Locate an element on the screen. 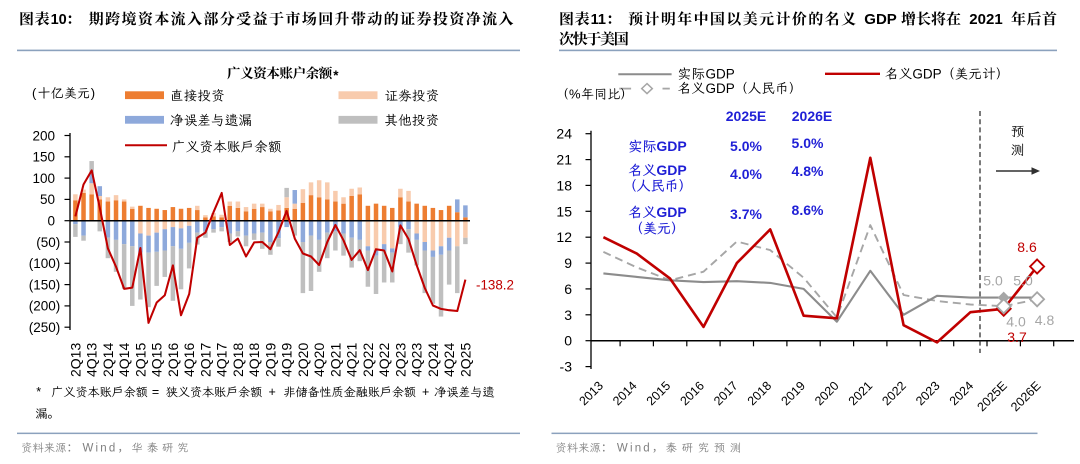 Image resolution: width=1080 pixels, height=464 pixels. svg-text: 9 is located at coordinates (568, 263).